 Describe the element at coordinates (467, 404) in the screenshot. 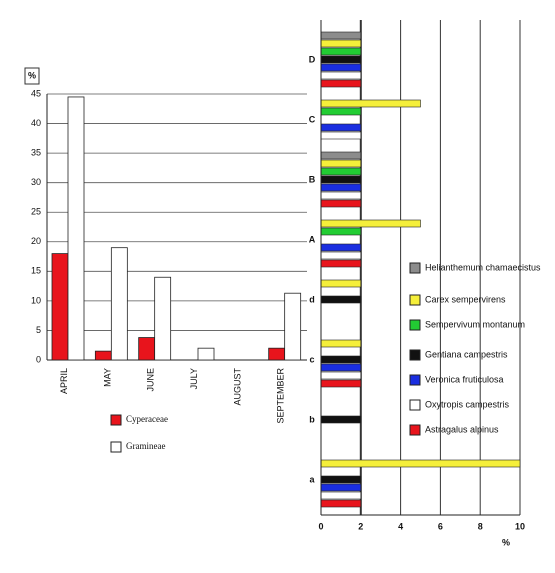

I see `legend-label: Oxytropis campestris` at that location.